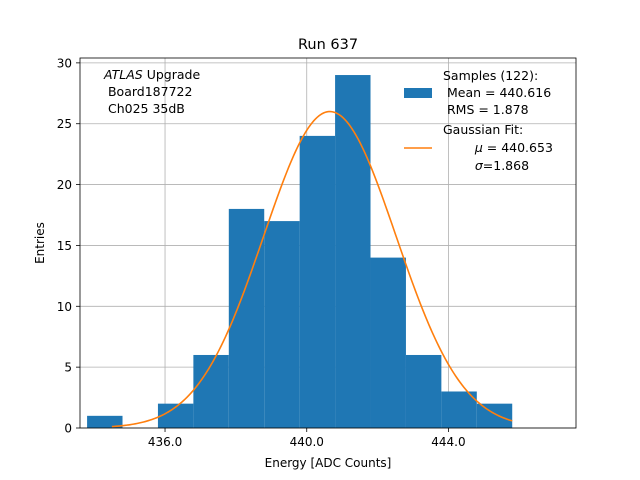 The height and width of the screenshot is (480, 640). Describe the element at coordinates (165, 442) in the screenshot. I see `x-tick-label-0: 436.0` at that location.